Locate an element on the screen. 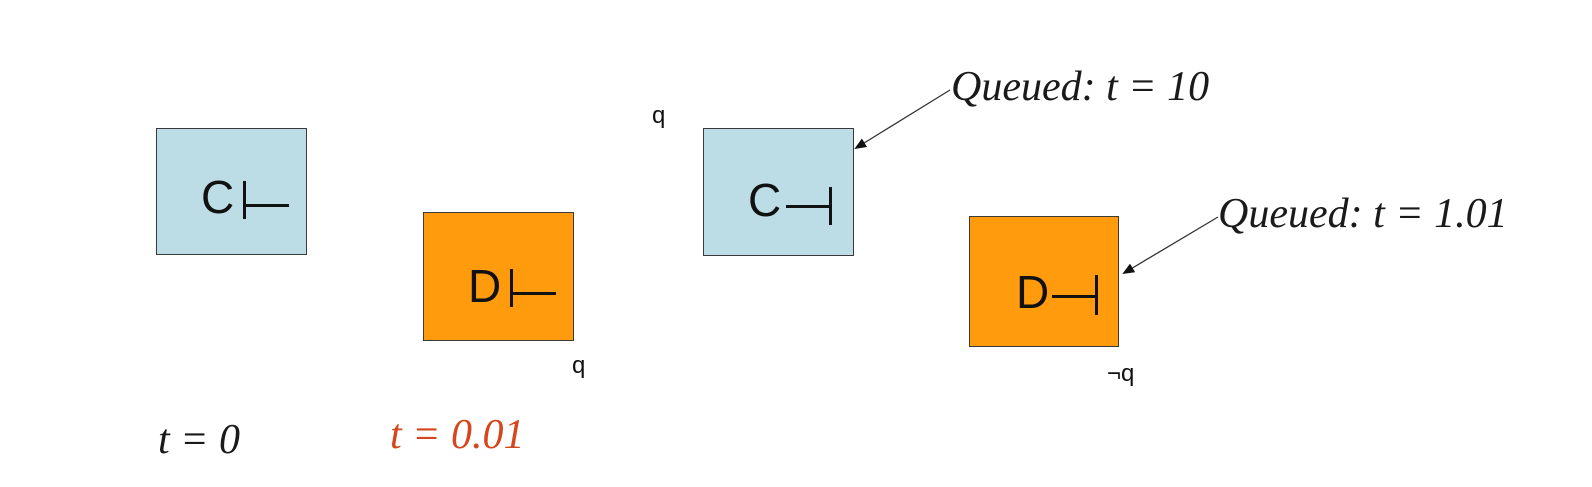  box-c-end: C is located at coordinates (778, 192).